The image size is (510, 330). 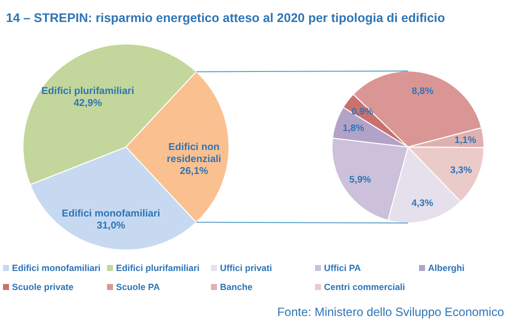 What do you see at coordinates (343, 268) in the screenshot?
I see `legend-label: Uffici PA` at bounding box center [343, 268].